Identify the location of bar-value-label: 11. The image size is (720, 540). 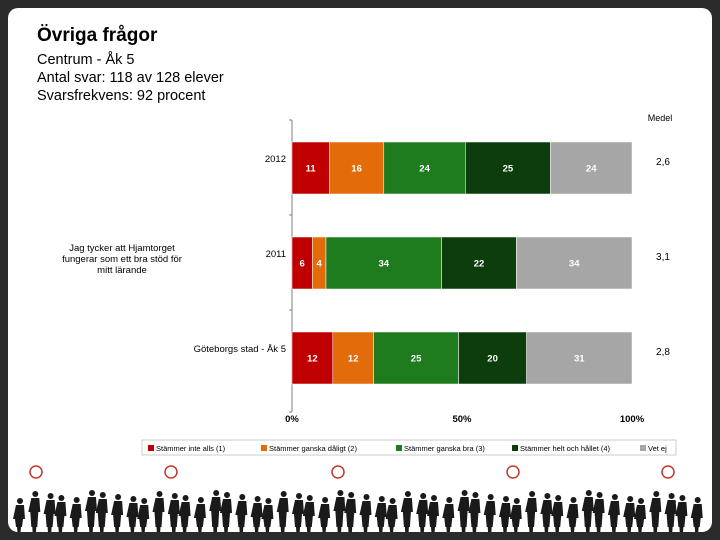
(311, 169).